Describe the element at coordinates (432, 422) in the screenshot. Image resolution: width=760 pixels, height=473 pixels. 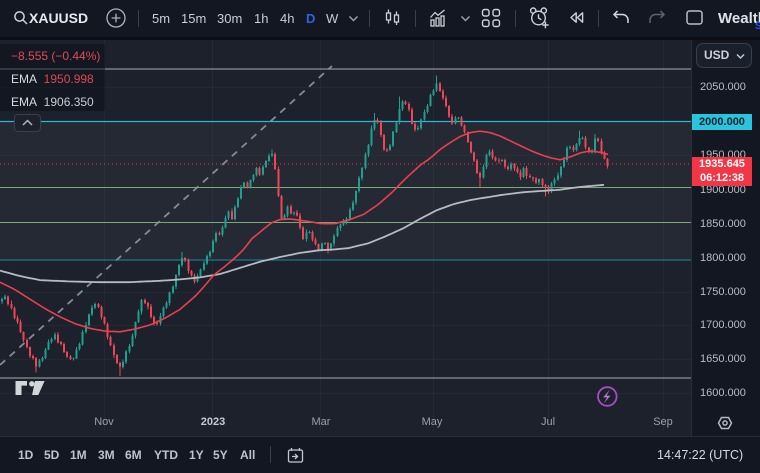
I see `svg-text: May` at that location.